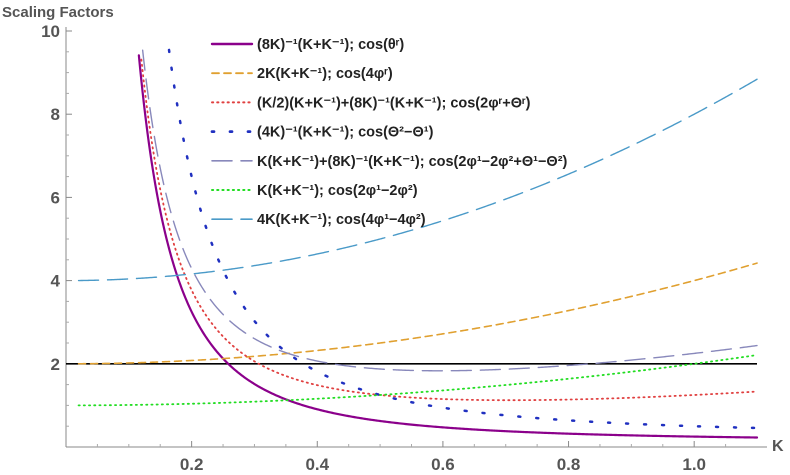 The width and height of the screenshot is (790, 475). What do you see at coordinates (345, 133) in the screenshot?
I see `legend-entry-4: (4K)⁻¹(K+K⁻¹); cos(Θ²−Θ¹)` at bounding box center [345, 133].